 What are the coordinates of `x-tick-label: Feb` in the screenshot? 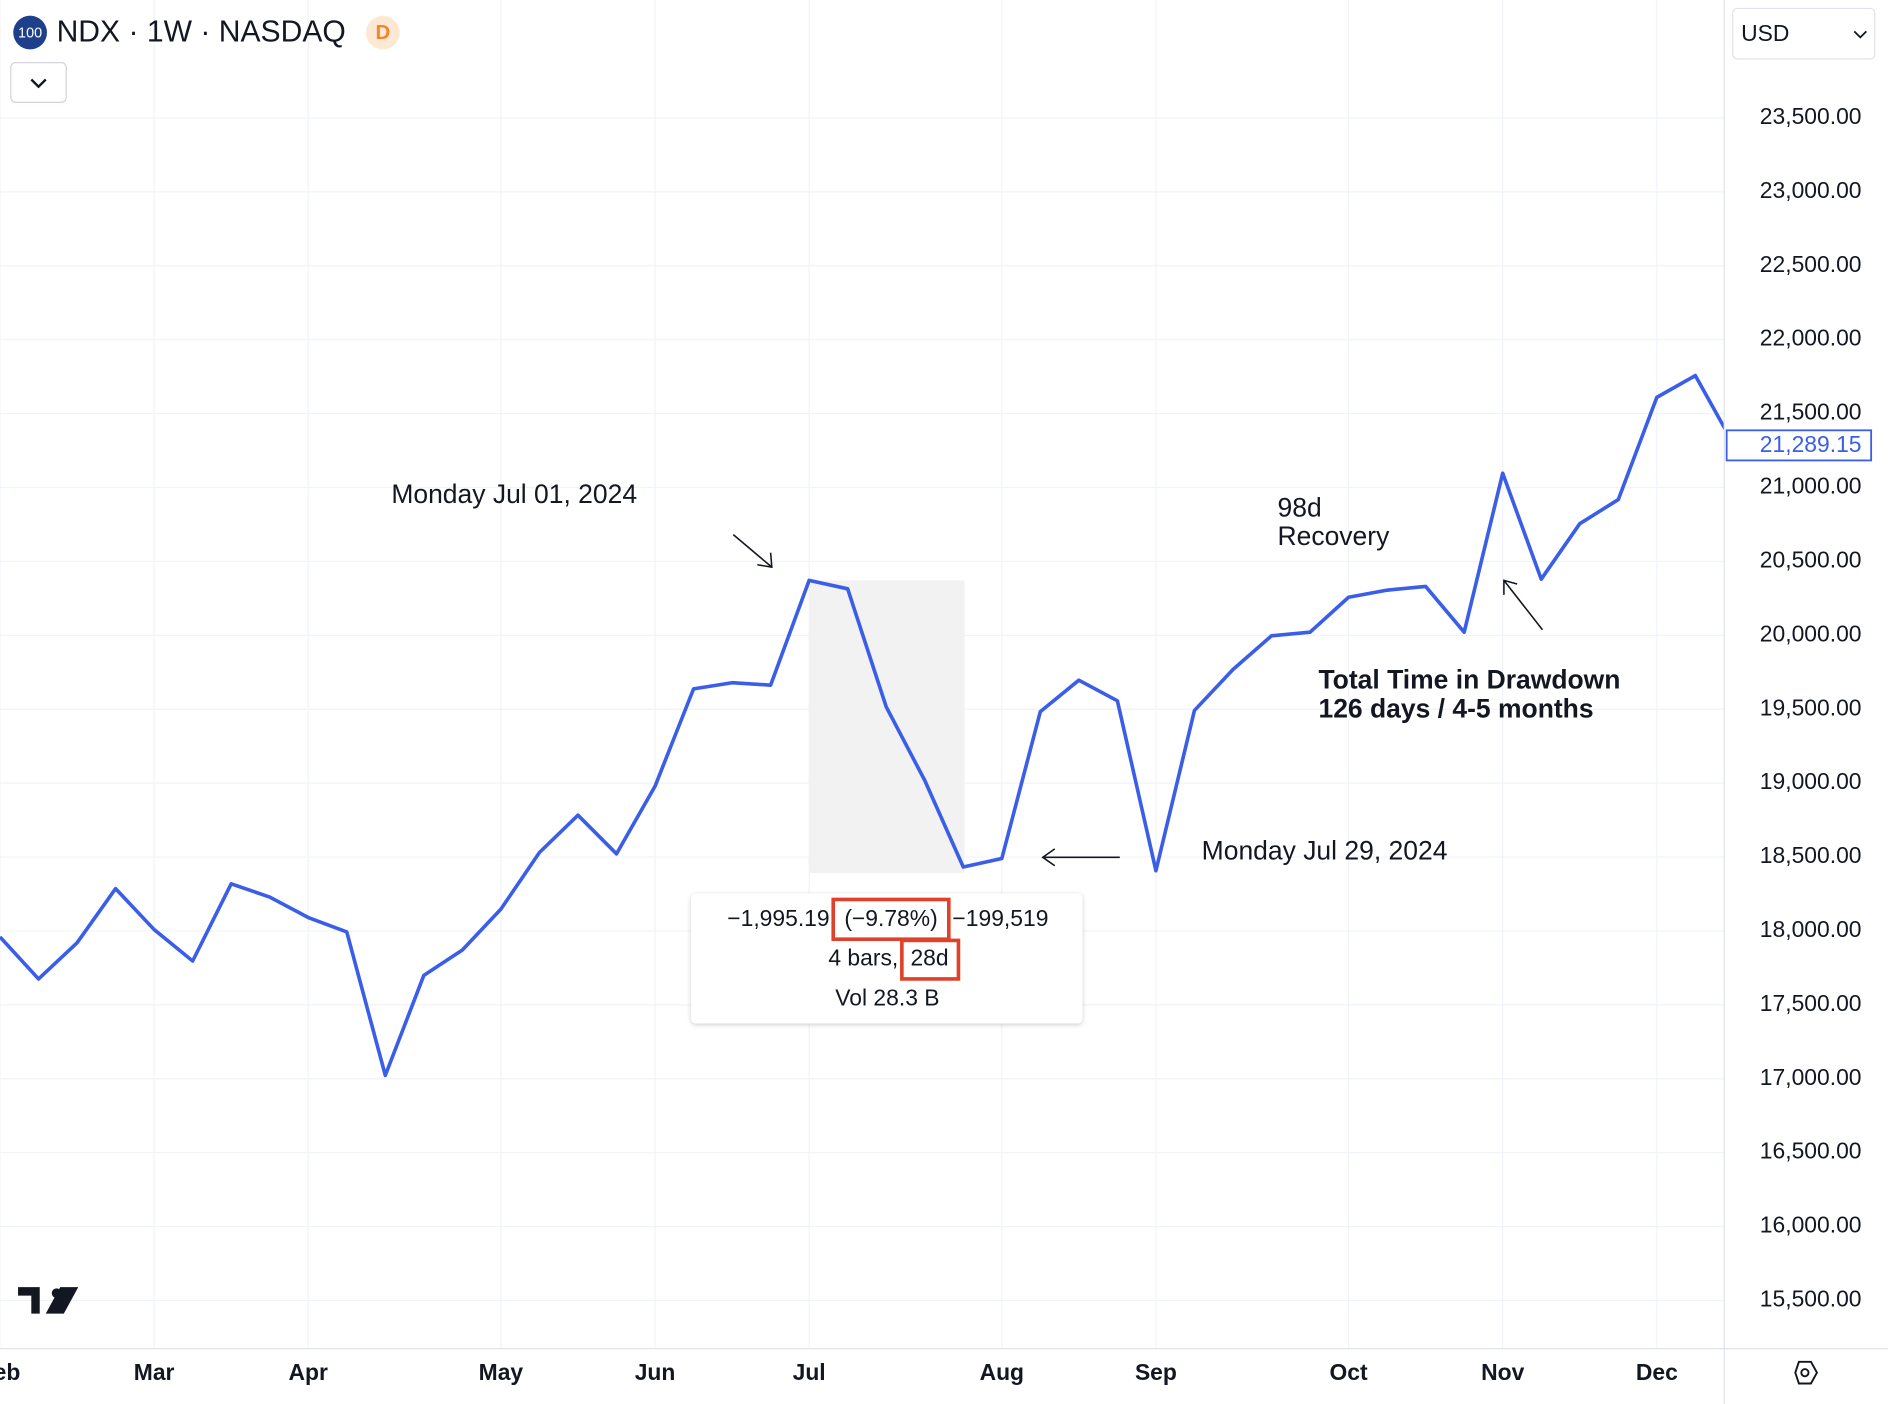 It's located at (10, 1372).